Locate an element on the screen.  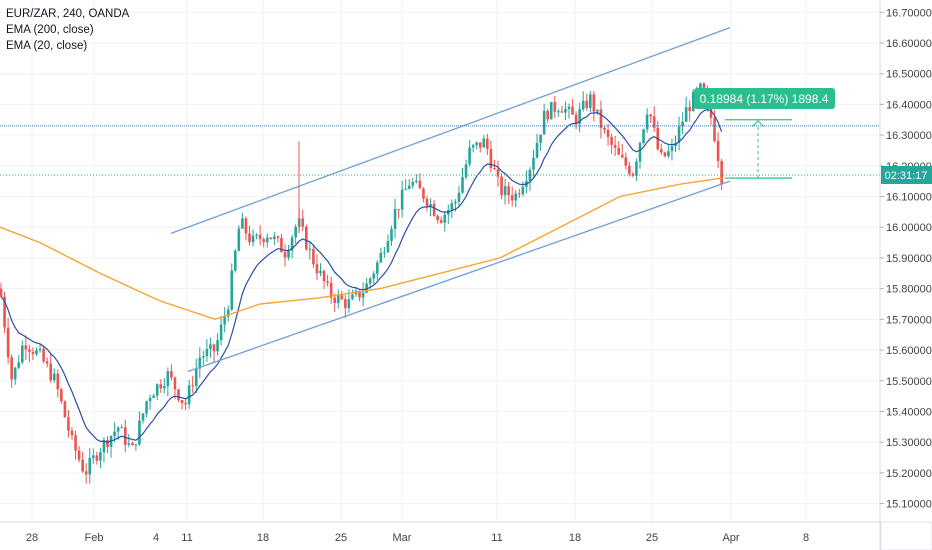
x-axis: 28 Feb 4 11 18 25 Mar 11 18 25 Apr 8 is located at coordinates (440, 532).